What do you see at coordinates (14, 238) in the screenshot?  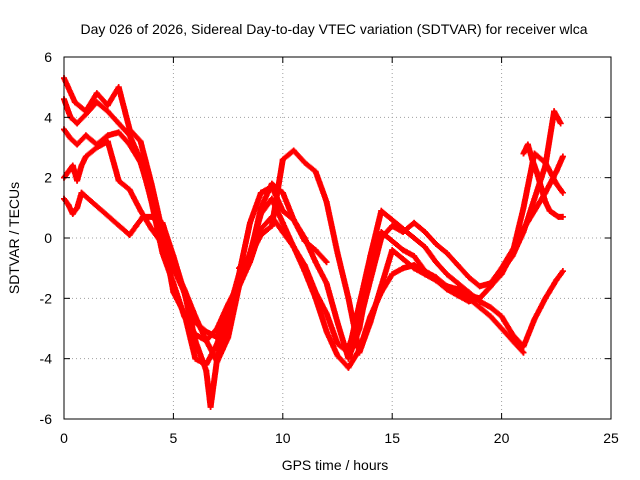 I see `y-axis-label: SDTVAR / TECUs` at bounding box center [14, 238].